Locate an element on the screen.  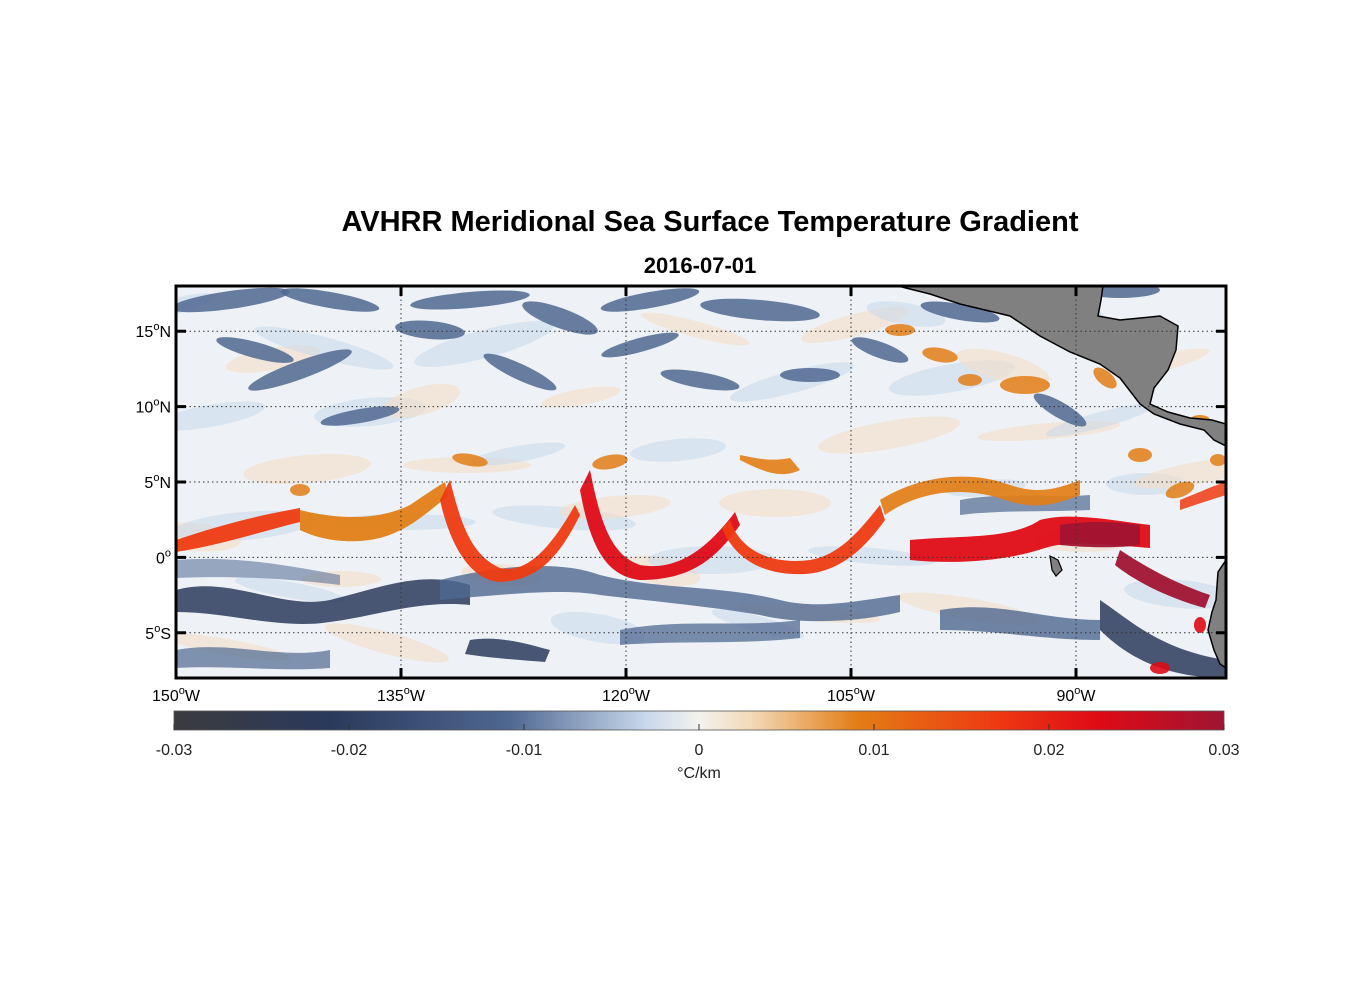
lat-tick-label: 5oN is located at coordinates (157, 482).